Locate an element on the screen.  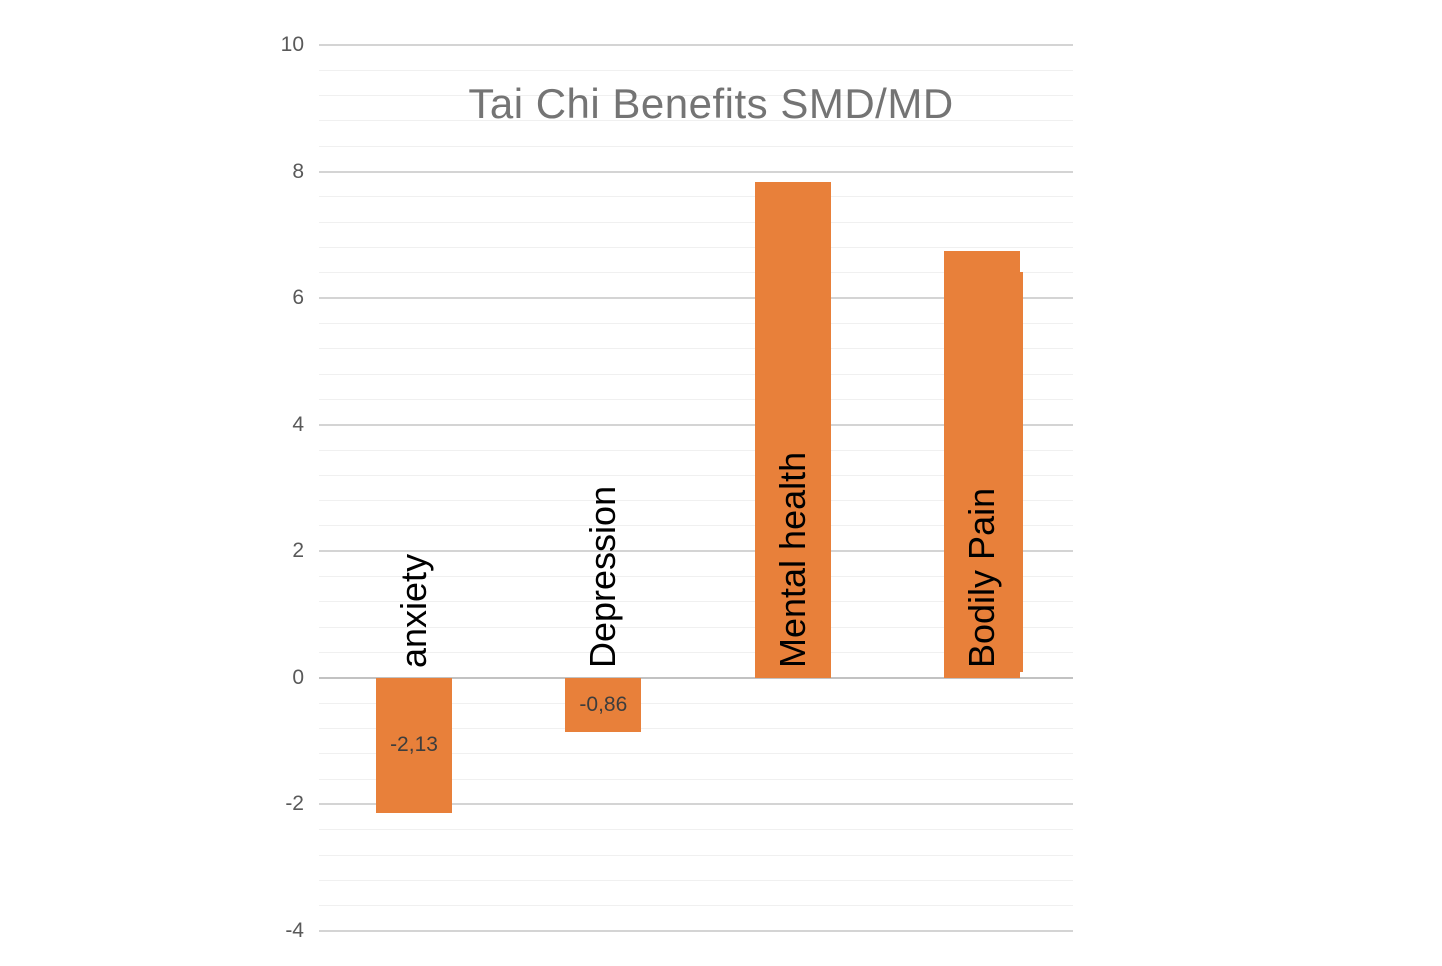
data-label-depression: -0,86 is located at coordinates (603, 705).